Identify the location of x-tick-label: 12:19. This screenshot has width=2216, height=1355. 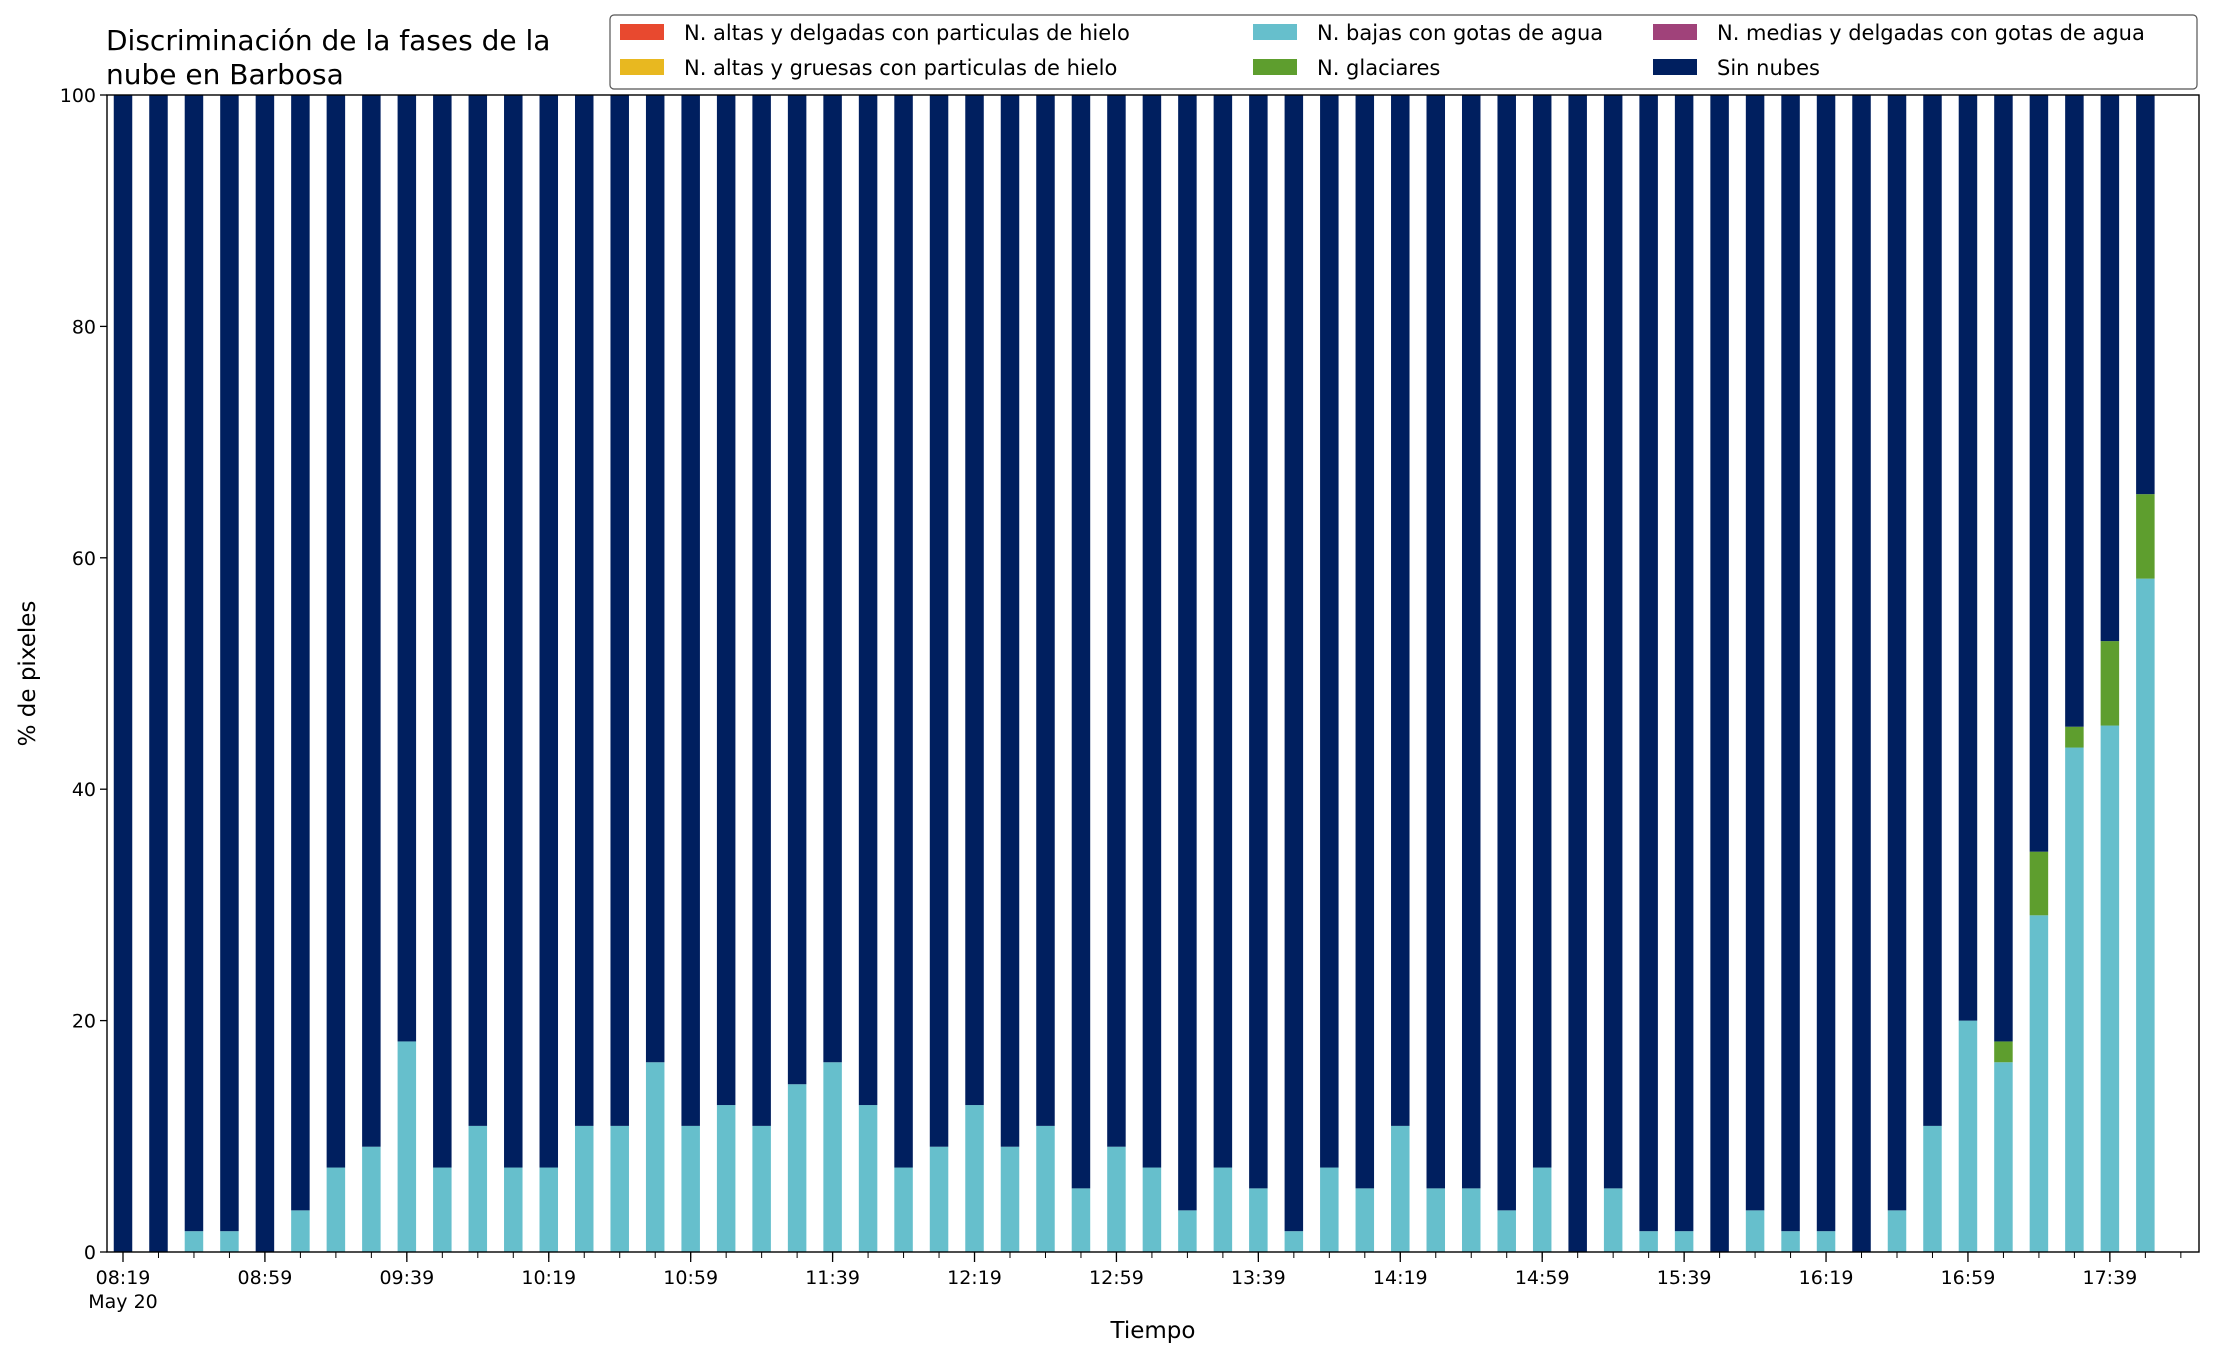
(974, 1278).